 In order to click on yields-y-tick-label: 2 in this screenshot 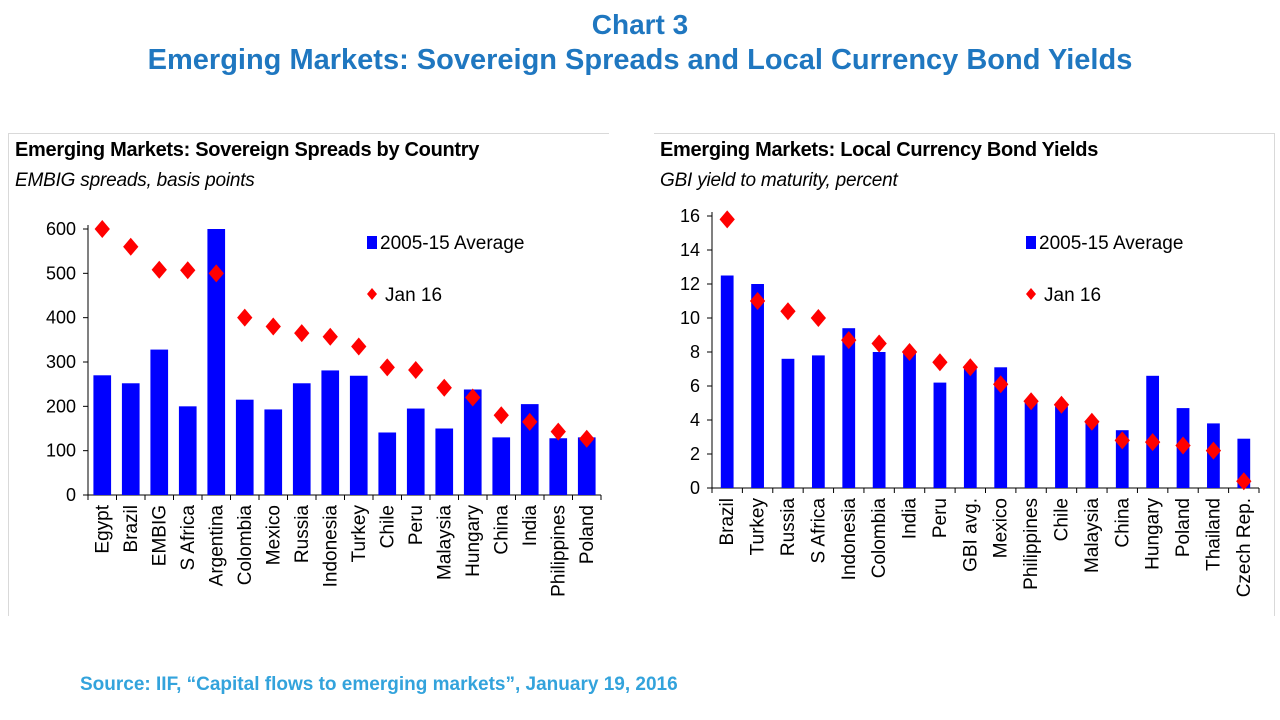, I will do `click(695, 454)`.